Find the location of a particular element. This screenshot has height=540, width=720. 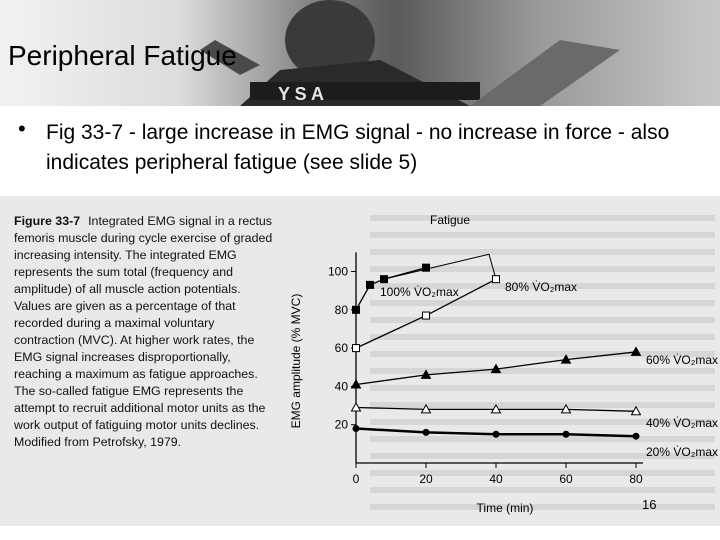

y-axis-label: EMG amplitude (% MVC) is located at coordinates (296, 361).